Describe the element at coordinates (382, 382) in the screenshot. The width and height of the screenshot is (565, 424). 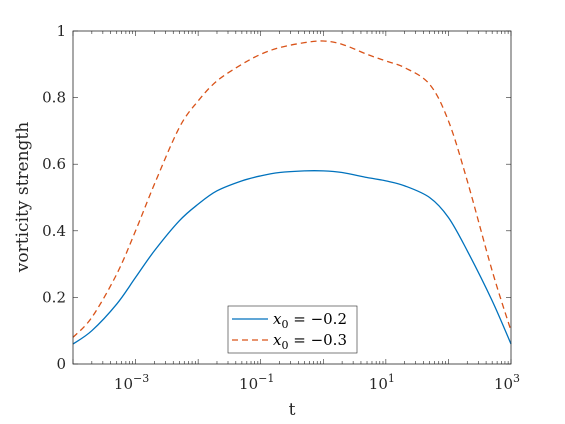
I see `x-tick-label: 10¹` at that location.